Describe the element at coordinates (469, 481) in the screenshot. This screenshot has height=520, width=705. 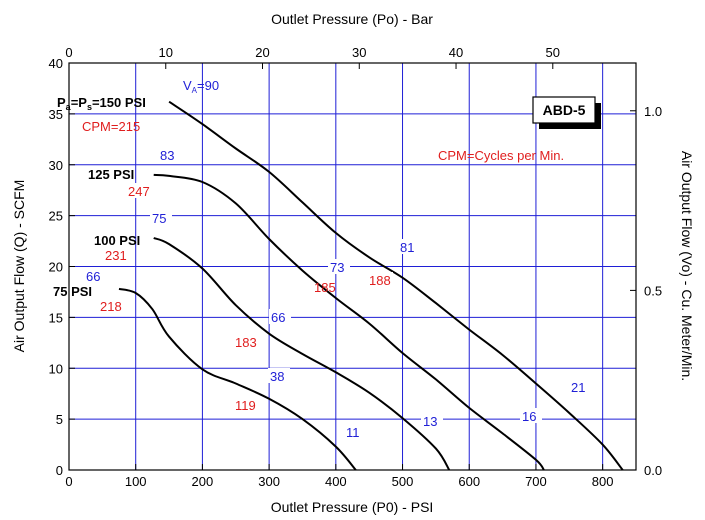
I see `x-tick-label: 600` at that location.